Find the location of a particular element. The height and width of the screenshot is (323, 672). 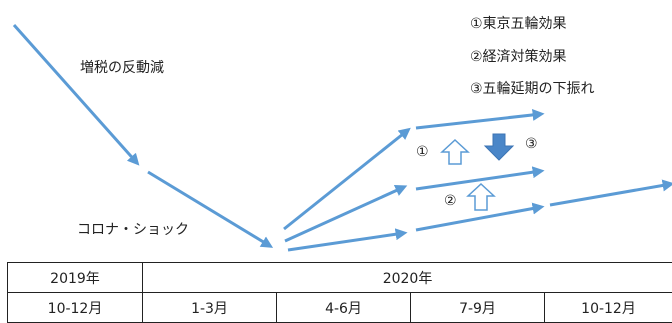

label-tax-rebound-drop: 増税の反動減 is located at coordinates (122, 68).